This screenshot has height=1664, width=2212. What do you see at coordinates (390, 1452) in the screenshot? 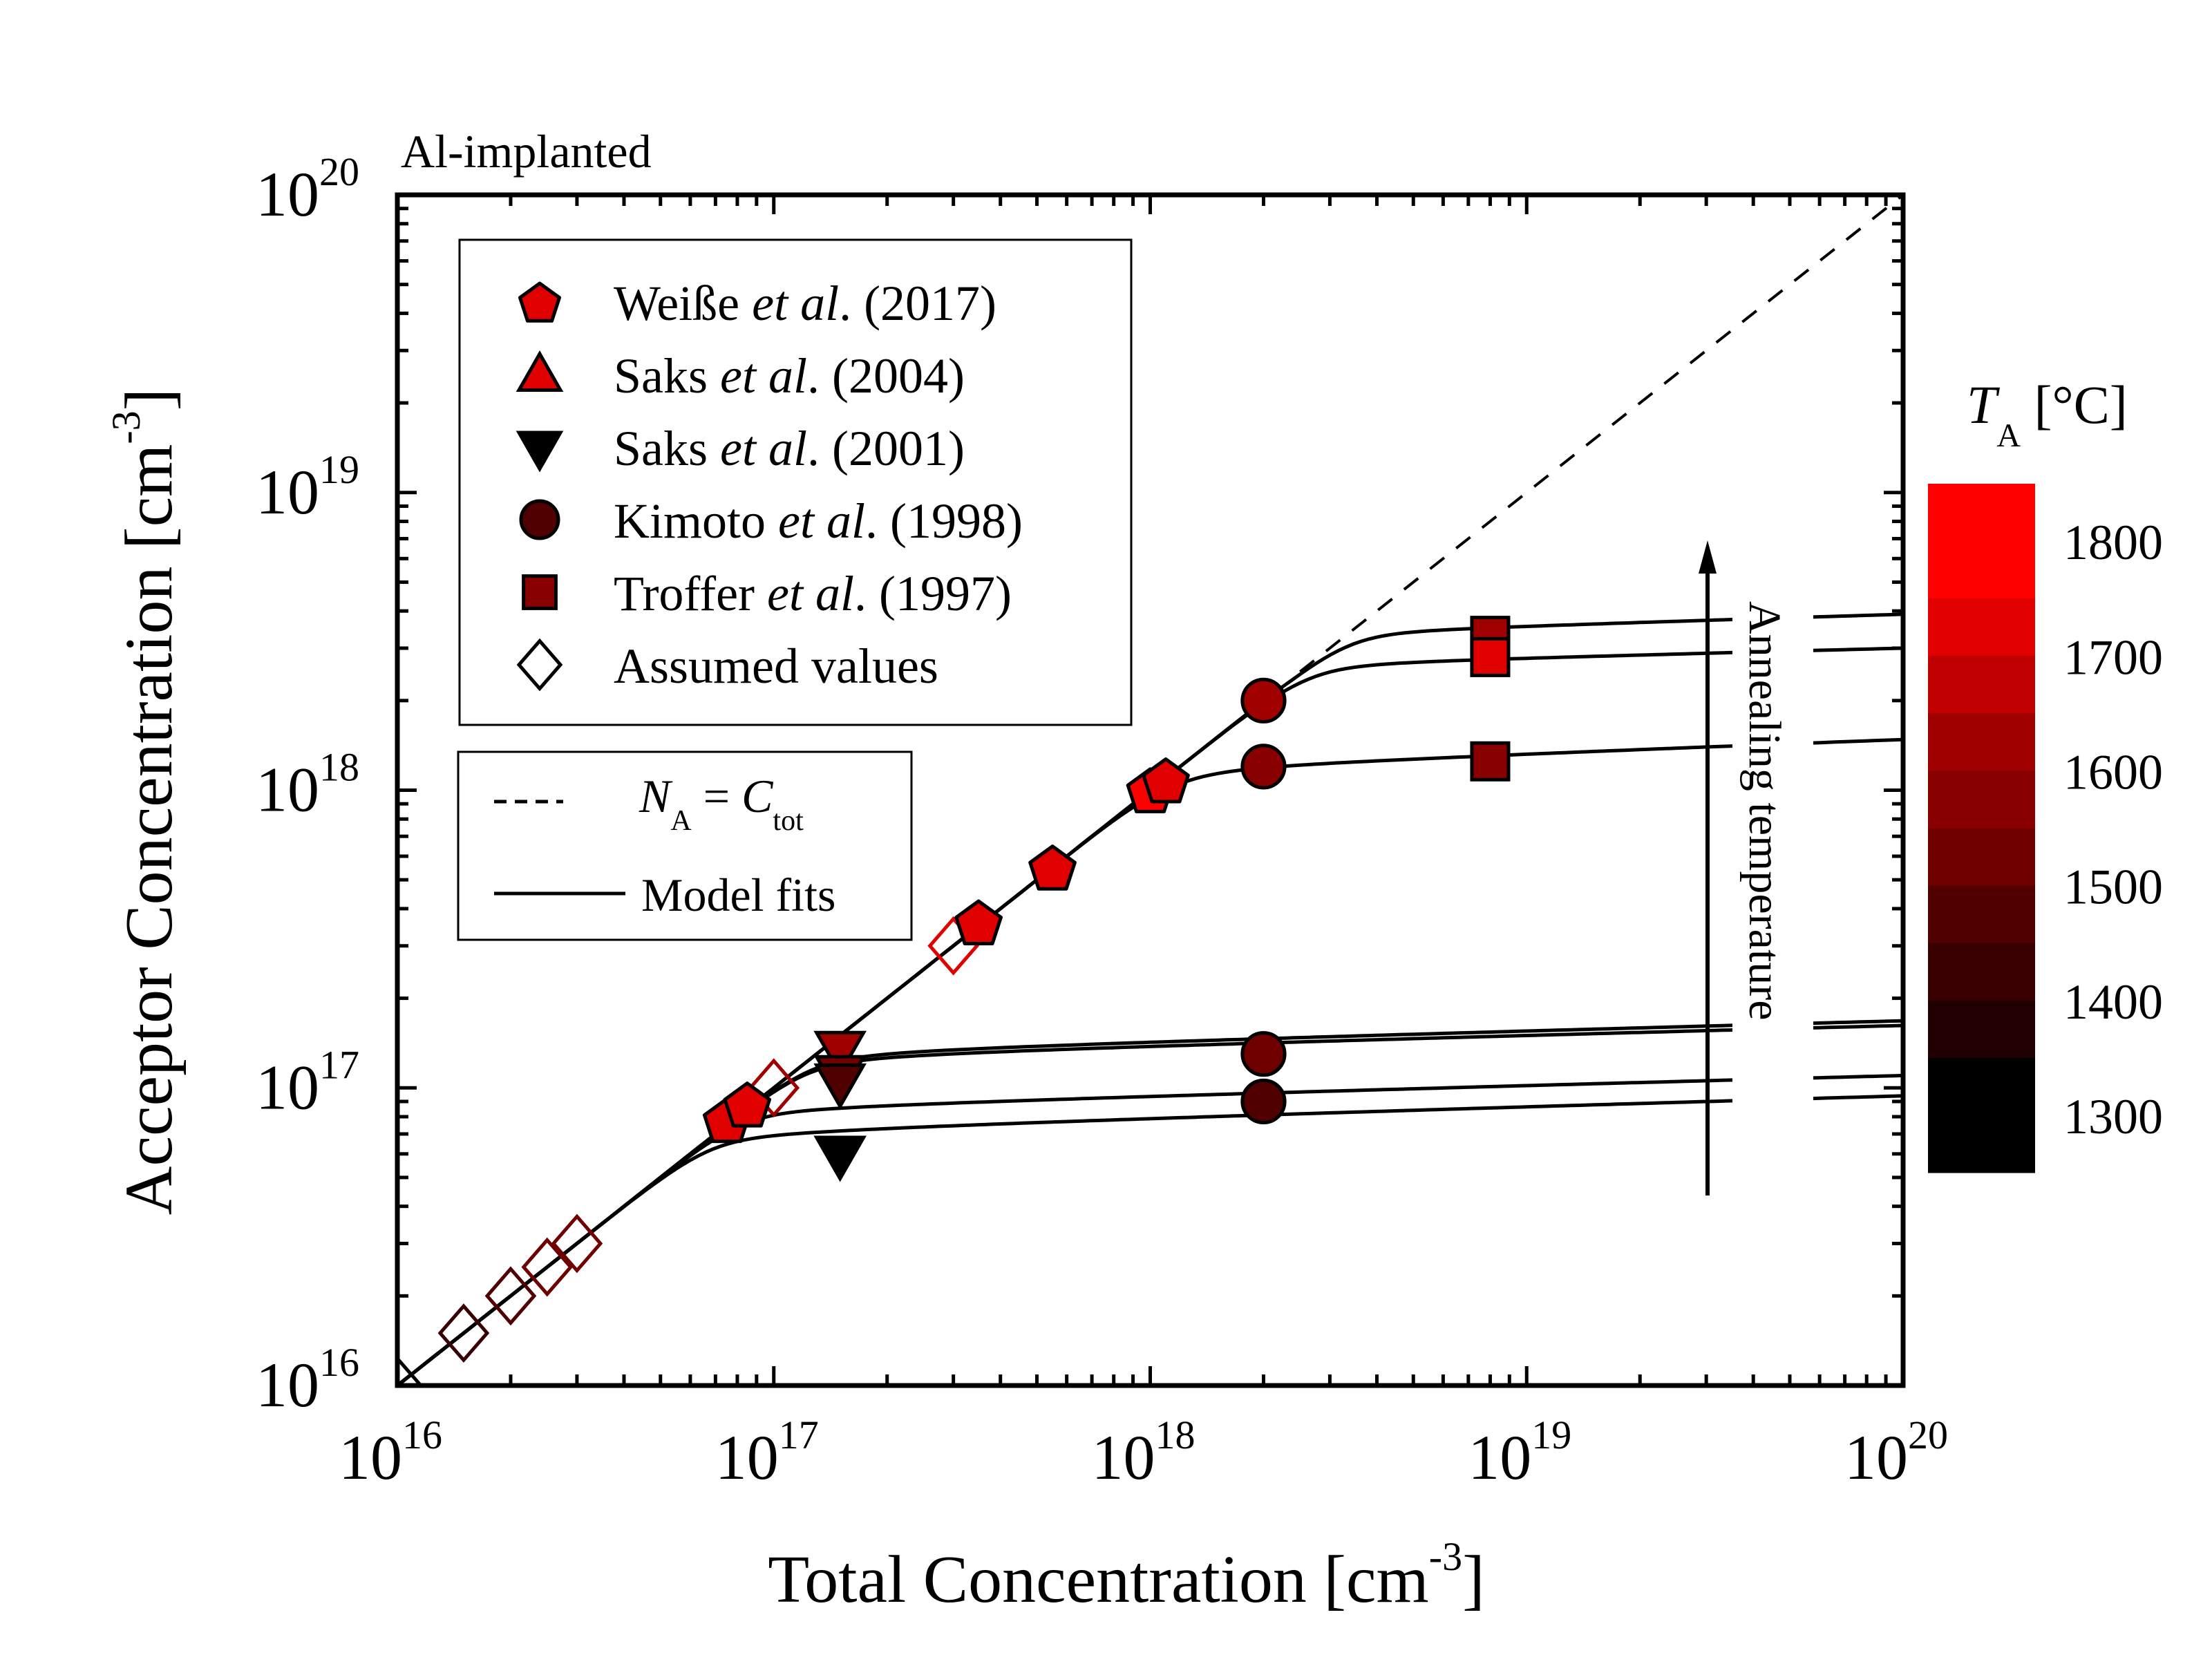
I see `x-tick-label: 1016` at bounding box center [390, 1452].